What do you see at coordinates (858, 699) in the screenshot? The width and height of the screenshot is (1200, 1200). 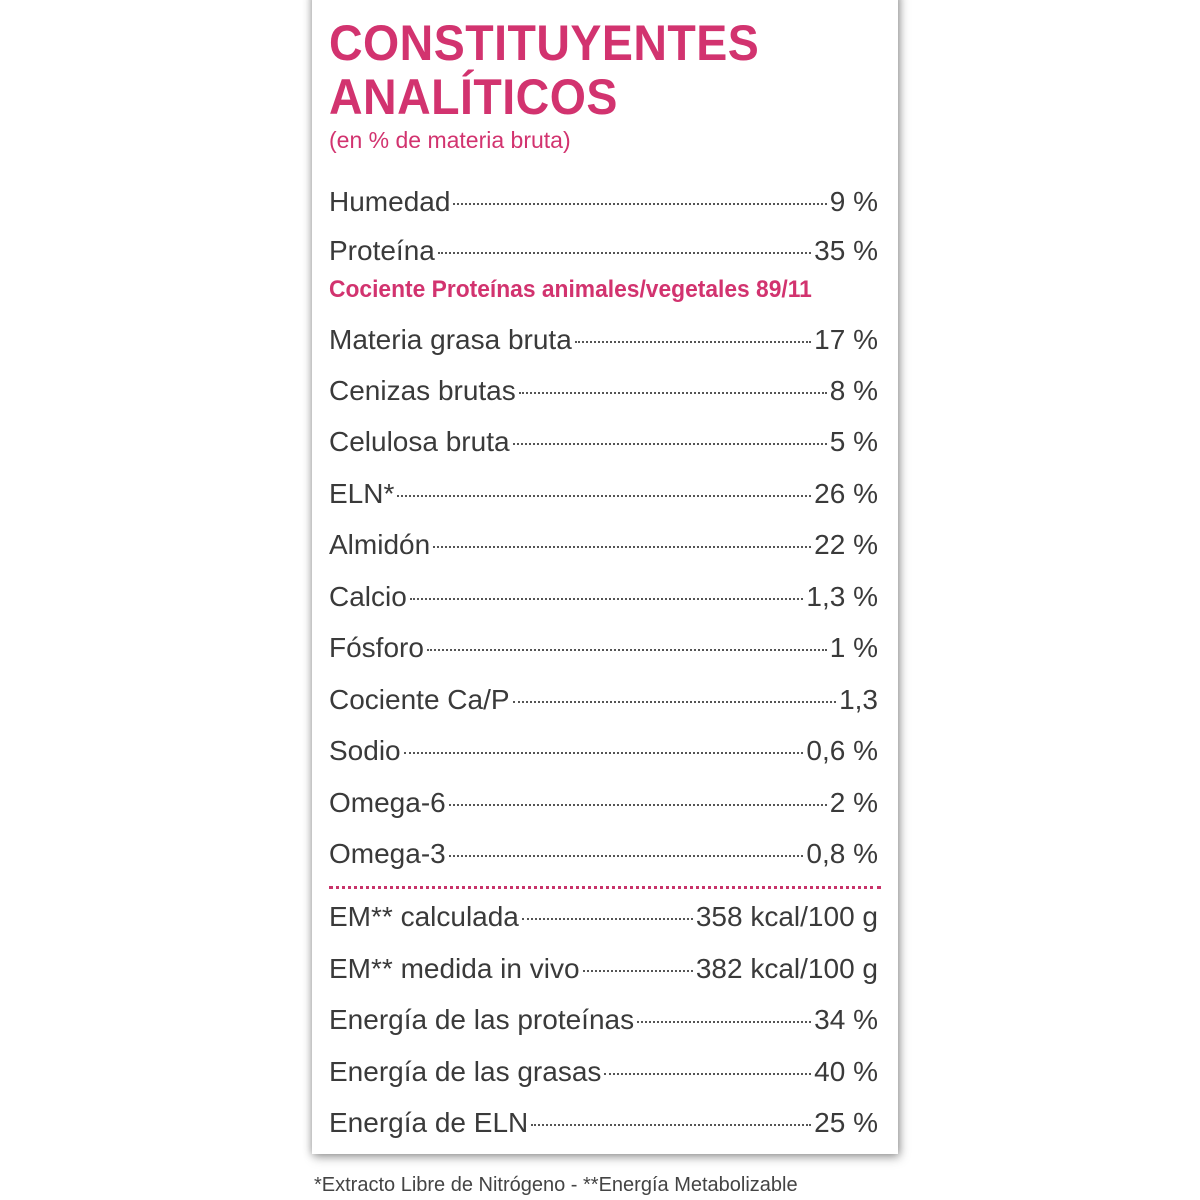 I see `nutrient-value: 1,3` at bounding box center [858, 699].